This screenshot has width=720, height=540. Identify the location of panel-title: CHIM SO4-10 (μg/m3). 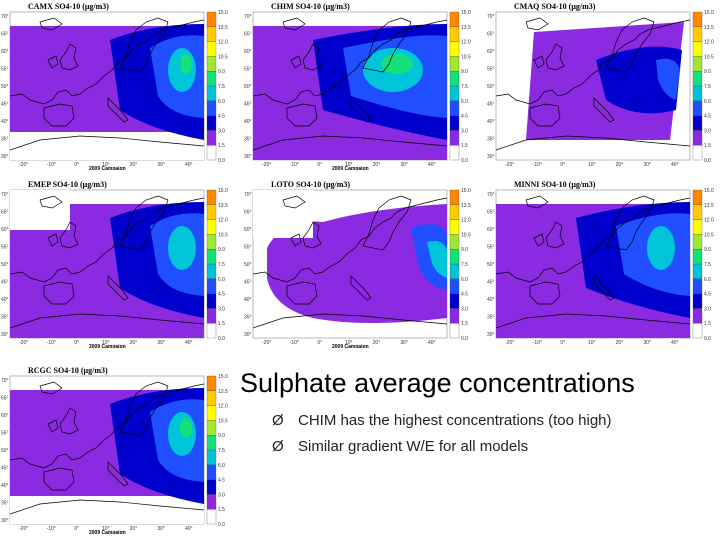
(310, 6).